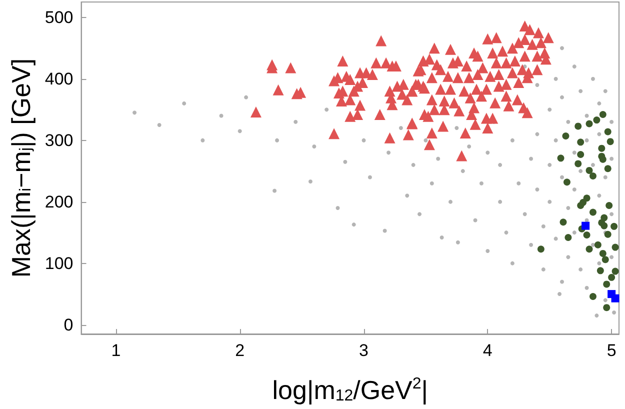 This screenshot has width=625, height=409. What do you see at coordinates (59, 140) in the screenshot?
I see `y-tick-label: 300` at bounding box center [59, 140].